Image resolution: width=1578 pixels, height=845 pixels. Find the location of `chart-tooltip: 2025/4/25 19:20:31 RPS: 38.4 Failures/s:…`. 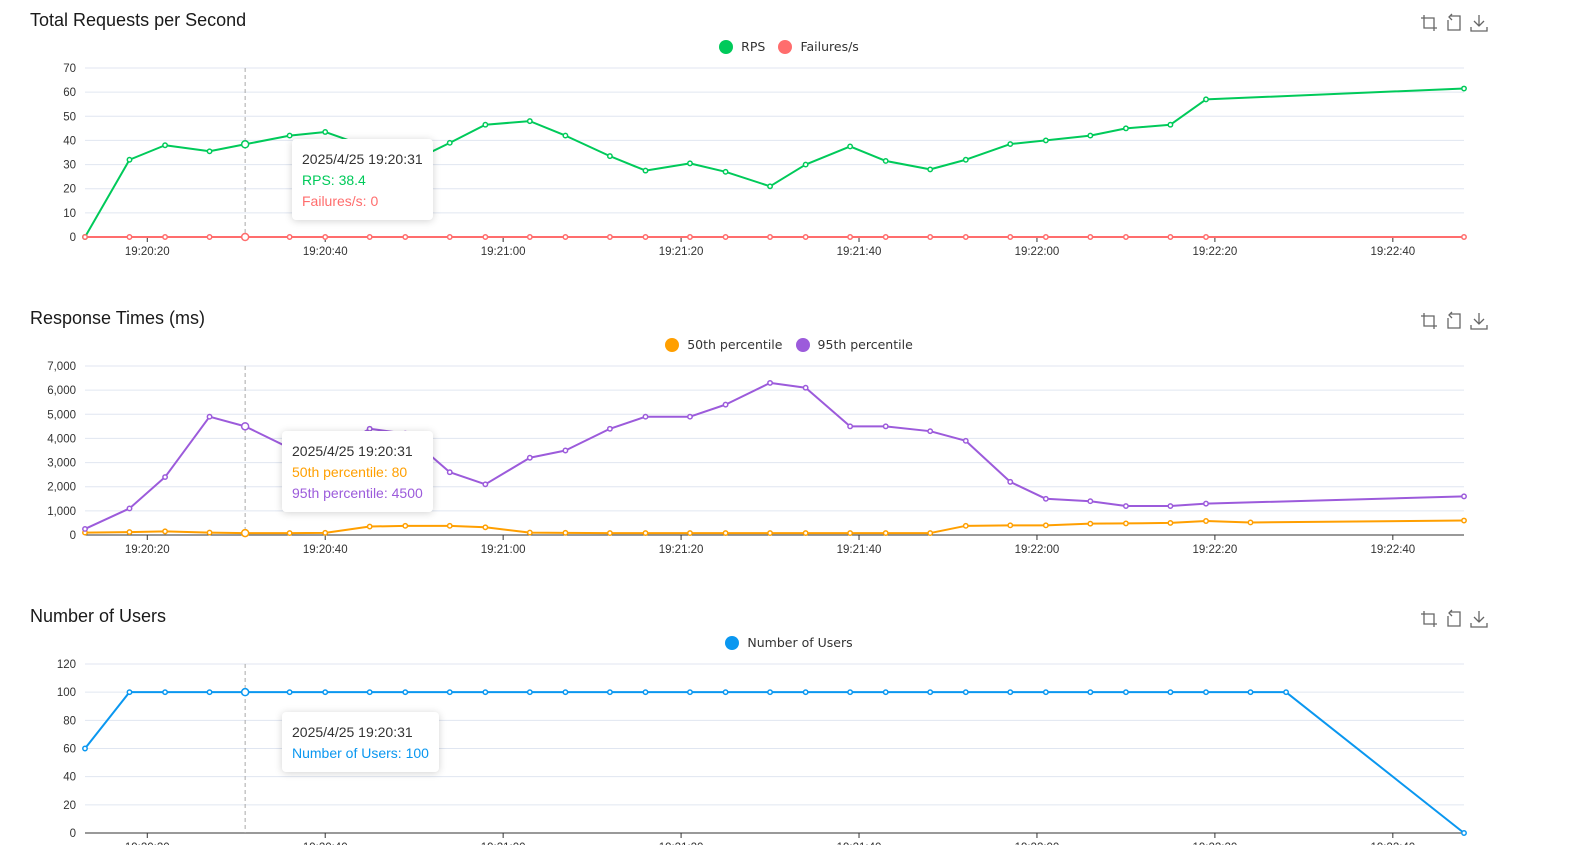

chart-tooltip: 2025/4/25 19:20:31 RPS: 38.4 Failures/s:… is located at coordinates (362, 179).